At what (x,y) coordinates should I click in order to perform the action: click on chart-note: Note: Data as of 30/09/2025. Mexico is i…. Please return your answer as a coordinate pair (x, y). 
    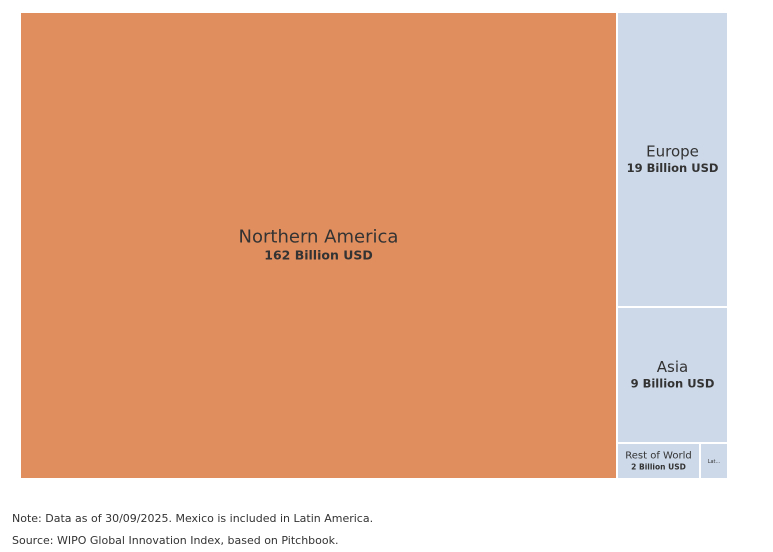
    Looking at the image, I should click on (193, 518).